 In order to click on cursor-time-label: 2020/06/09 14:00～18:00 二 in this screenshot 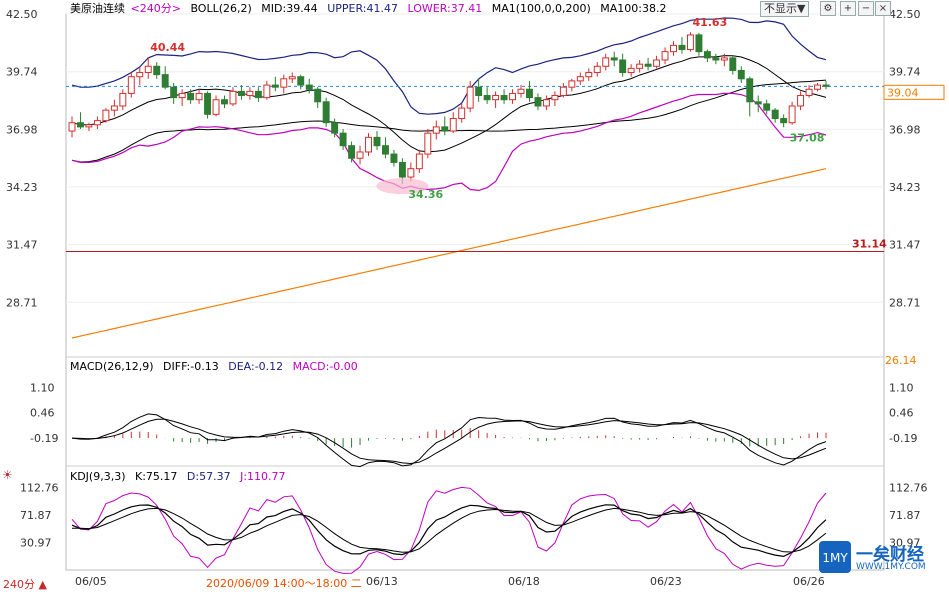, I will do `click(284, 583)`.